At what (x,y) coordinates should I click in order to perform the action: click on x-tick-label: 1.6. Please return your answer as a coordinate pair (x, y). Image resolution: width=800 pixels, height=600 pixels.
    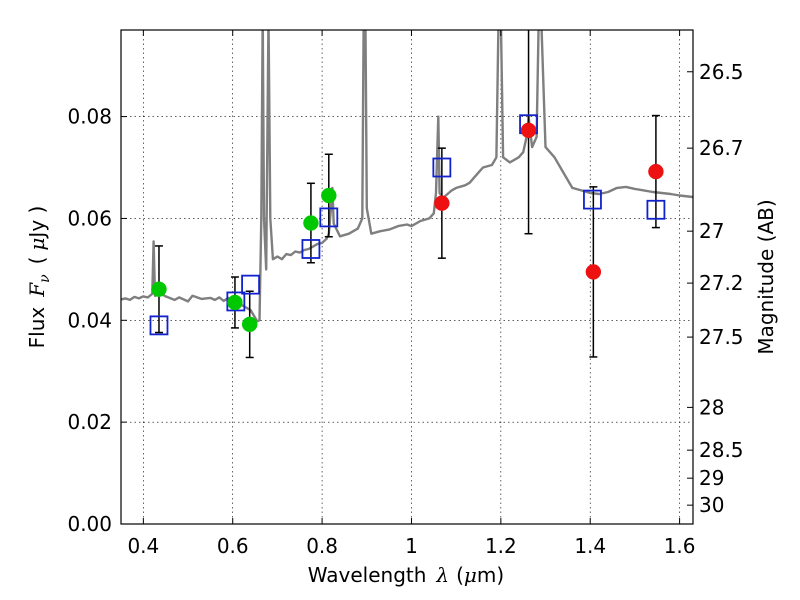
    Looking at the image, I should click on (680, 546).